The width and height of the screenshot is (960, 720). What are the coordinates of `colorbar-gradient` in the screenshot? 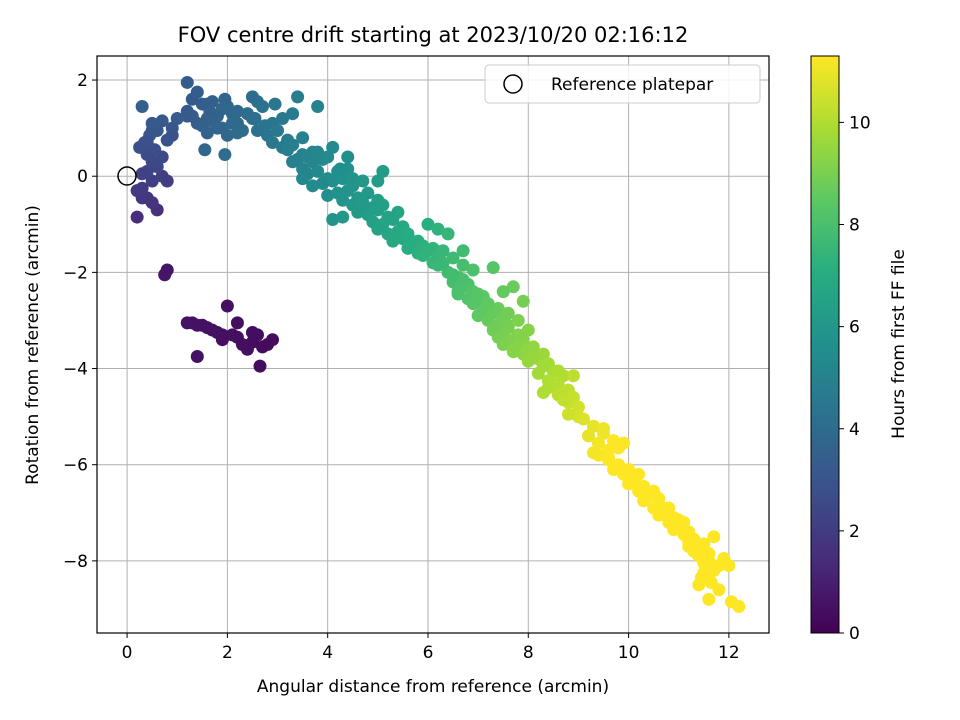 It's located at (825, 344).